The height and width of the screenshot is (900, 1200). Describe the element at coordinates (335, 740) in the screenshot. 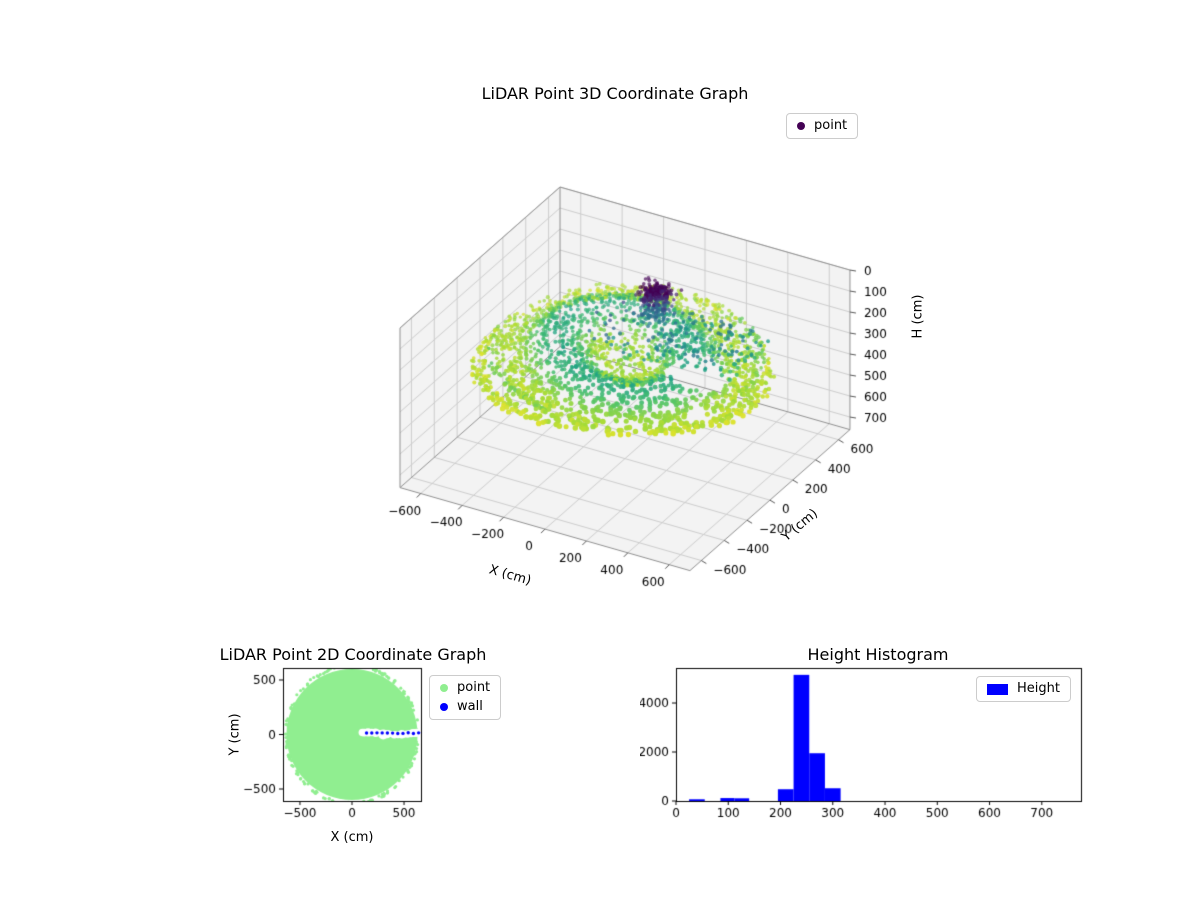

I see `plot2d-canvas` at that location.